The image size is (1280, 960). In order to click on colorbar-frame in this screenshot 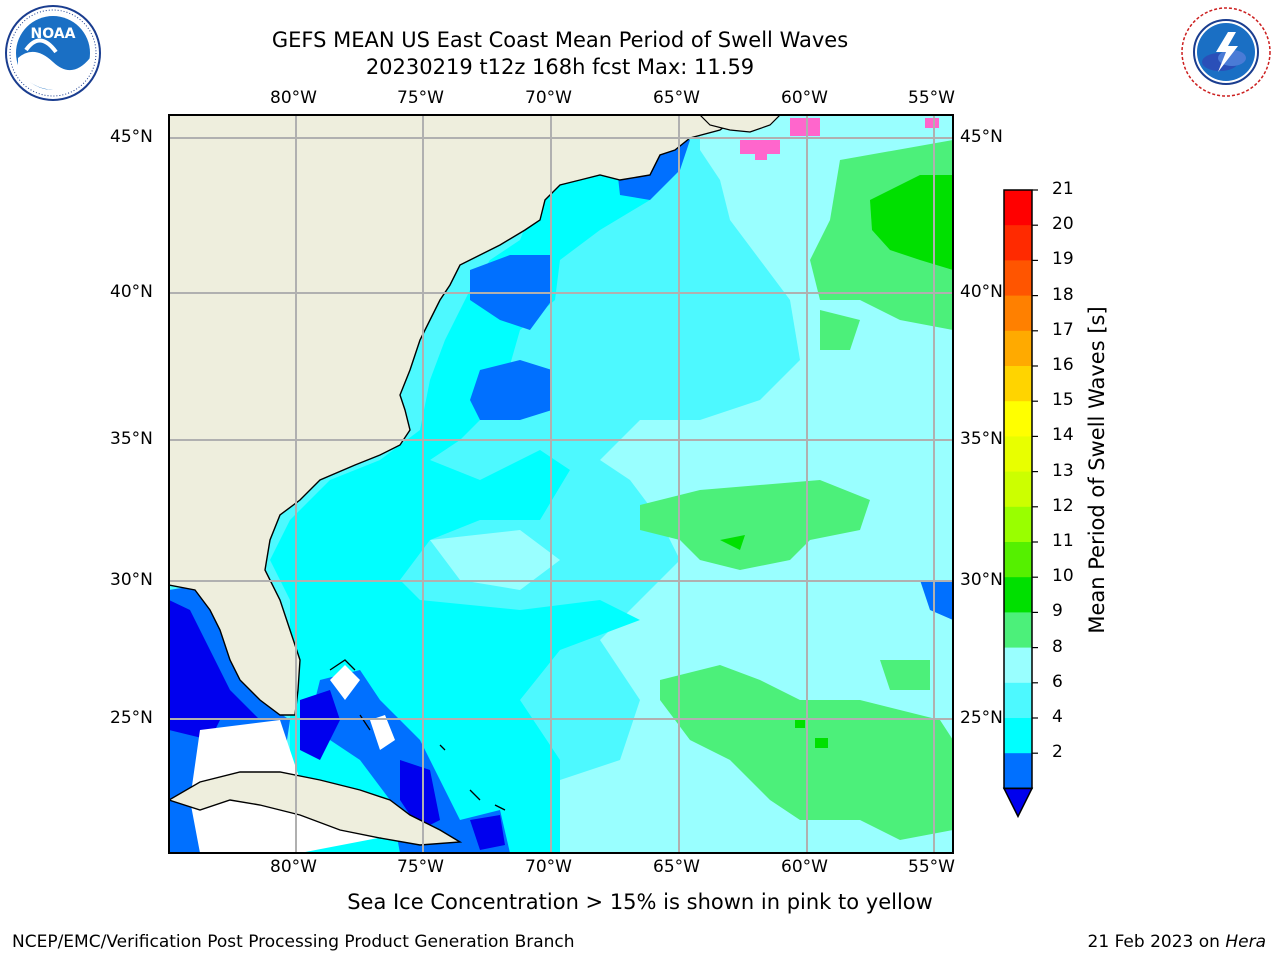, I will do `click(1018, 489)`.